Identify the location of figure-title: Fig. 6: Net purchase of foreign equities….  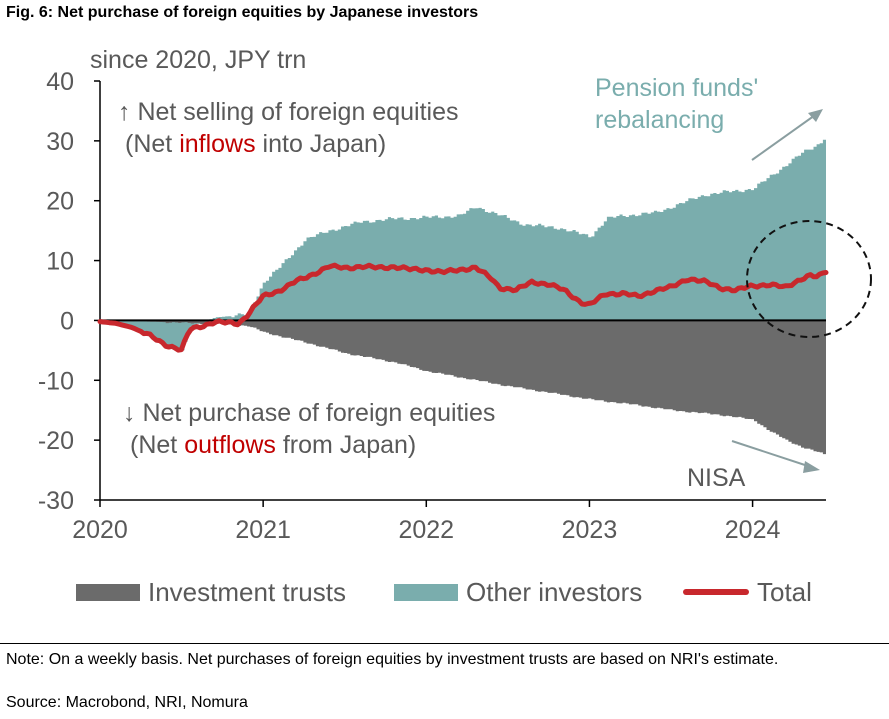
(242, 12).